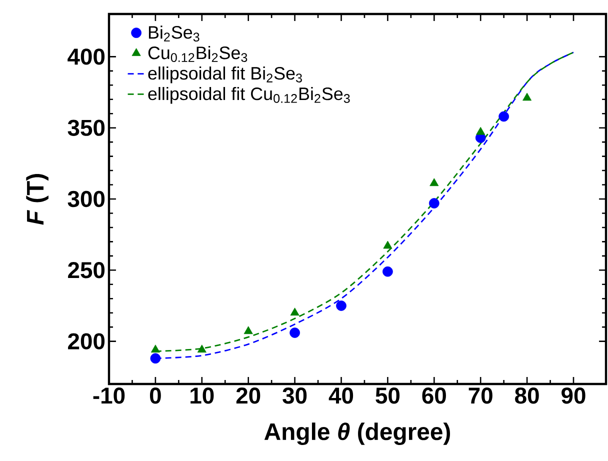 This screenshot has width=608, height=461. What do you see at coordinates (480, 396) in the screenshot?
I see `x-tick-label: 70` at bounding box center [480, 396].